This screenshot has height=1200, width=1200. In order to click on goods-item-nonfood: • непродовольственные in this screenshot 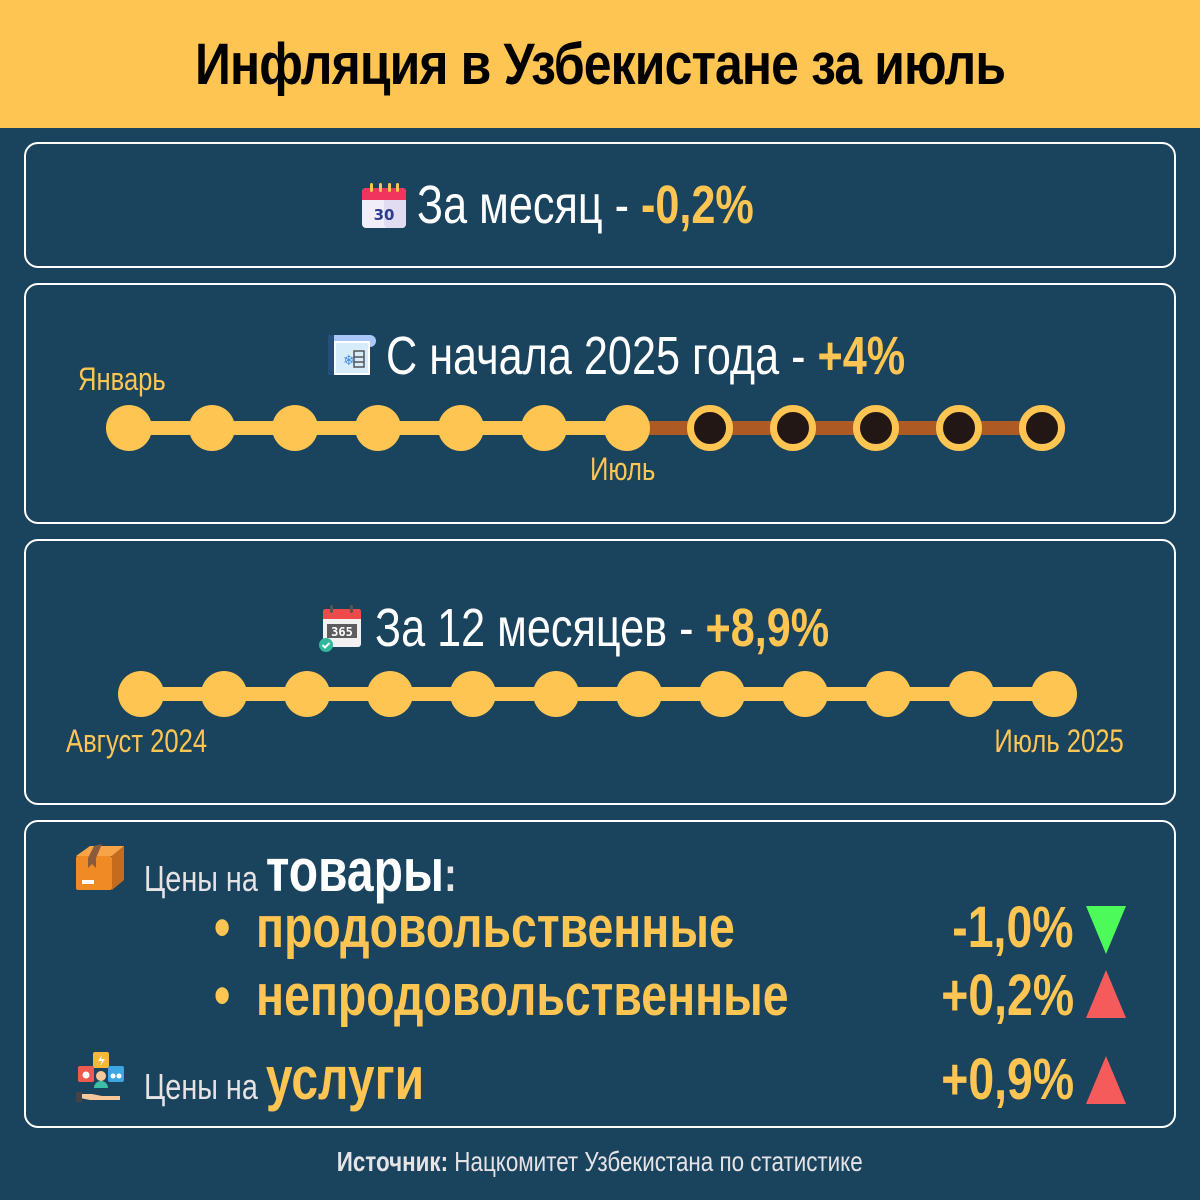, I will do `click(573, 995)`.